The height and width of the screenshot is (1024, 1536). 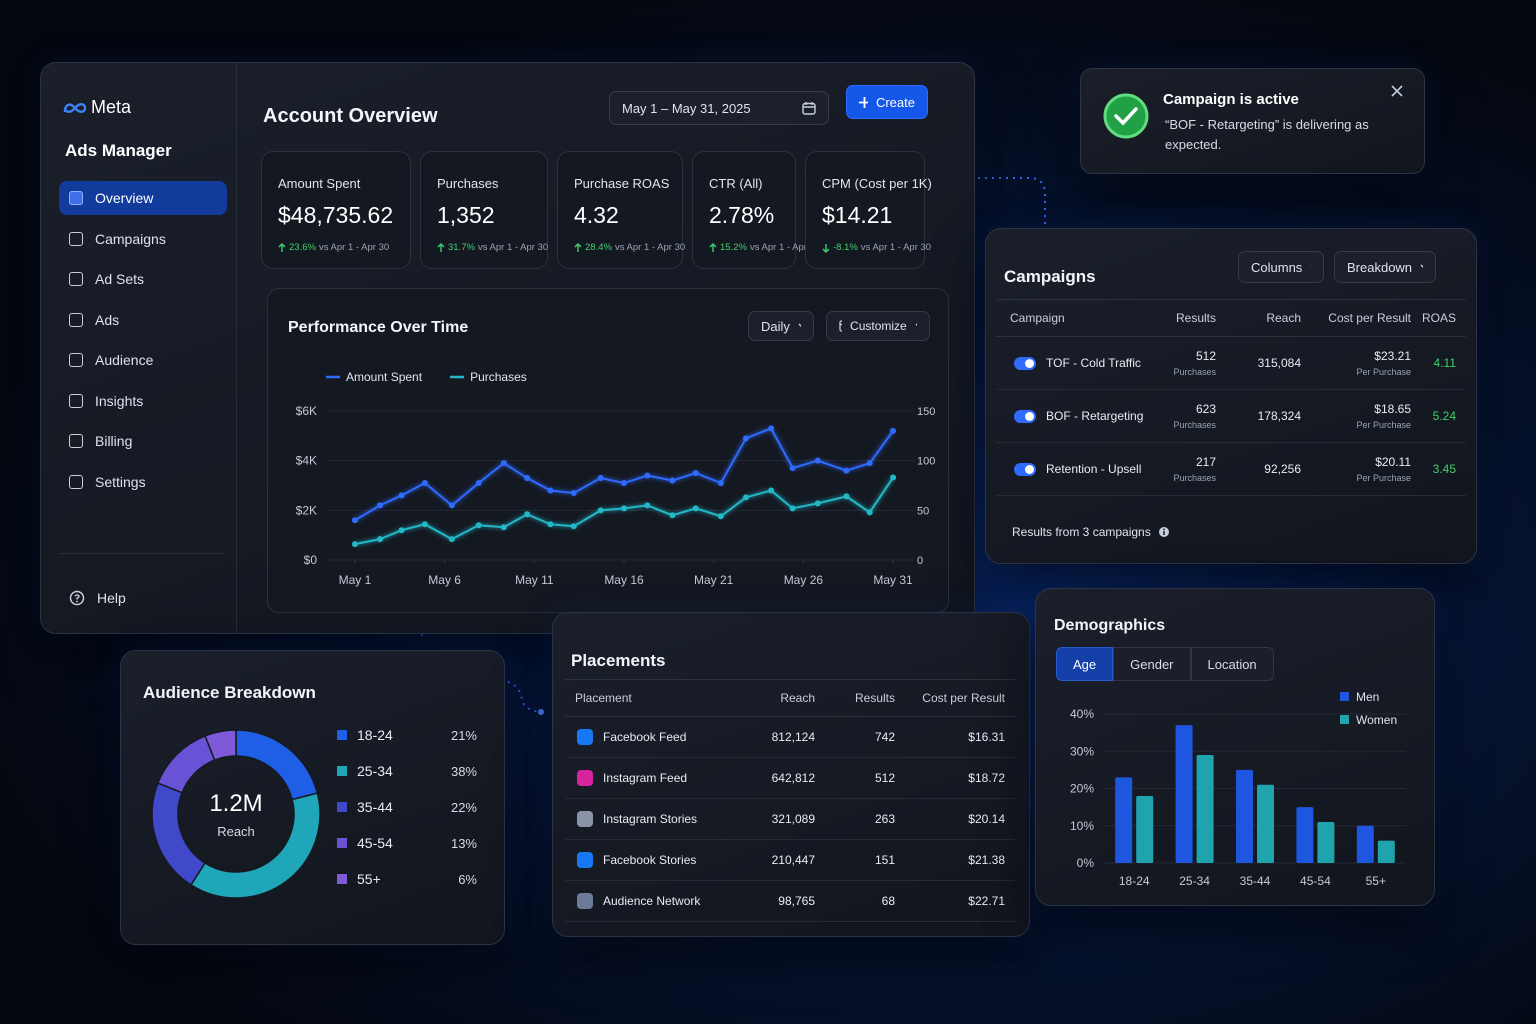 What do you see at coordinates (986, 860) in the screenshot?
I see `placement-value: $21.38` at bounding box center [986, 860].